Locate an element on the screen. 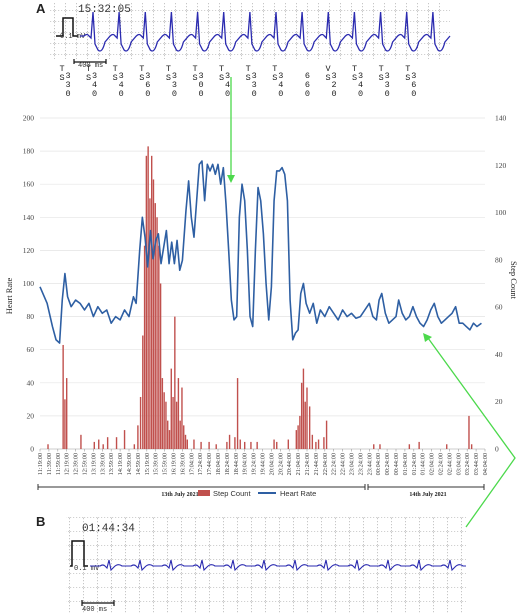 The image size is (520, 614). legend: Step Count Heart Rate is located at coordinates (257, 493).